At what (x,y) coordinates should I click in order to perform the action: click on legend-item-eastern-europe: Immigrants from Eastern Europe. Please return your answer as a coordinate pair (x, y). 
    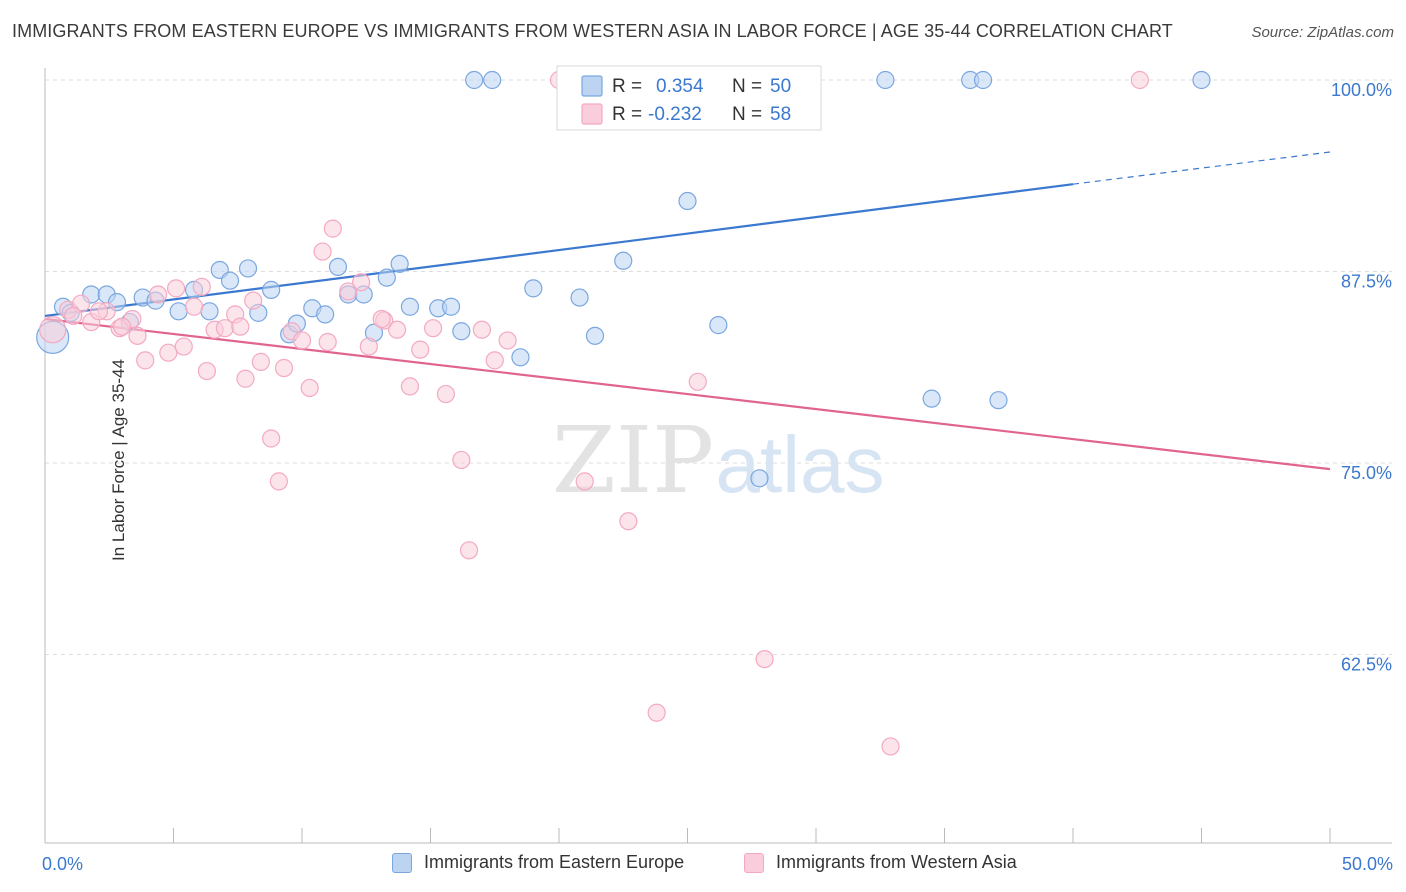
    Looking at the image, I should click on (538, 862).